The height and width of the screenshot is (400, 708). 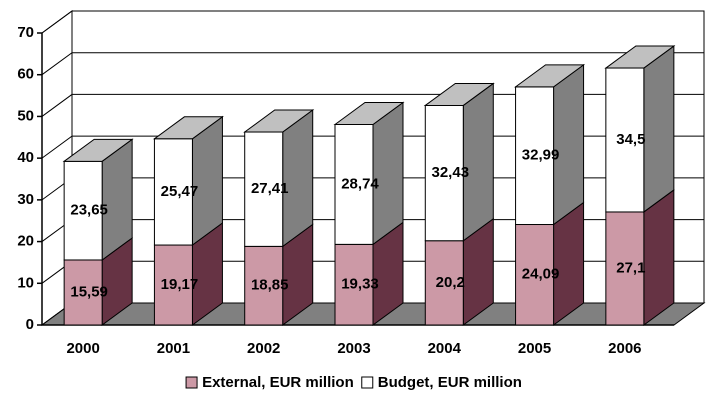 What do you see at coordinates (270, 188) in the screenshot?
I see `data-label: 27,41` at bounding box center [270, 188].